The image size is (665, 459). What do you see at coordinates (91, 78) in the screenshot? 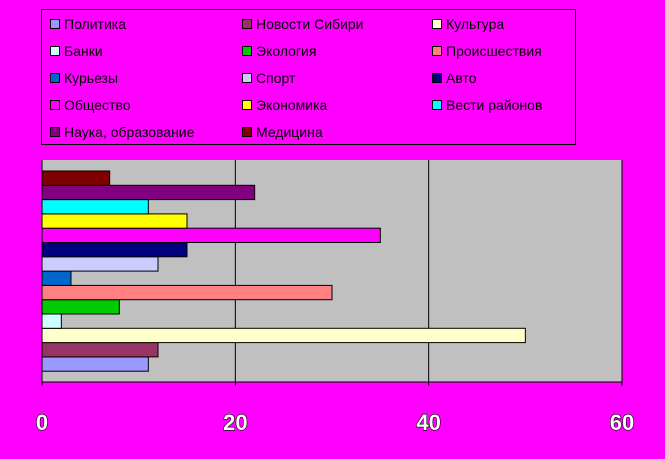
I see `legend-label: Курьезы` at bounding box center [91, 78].